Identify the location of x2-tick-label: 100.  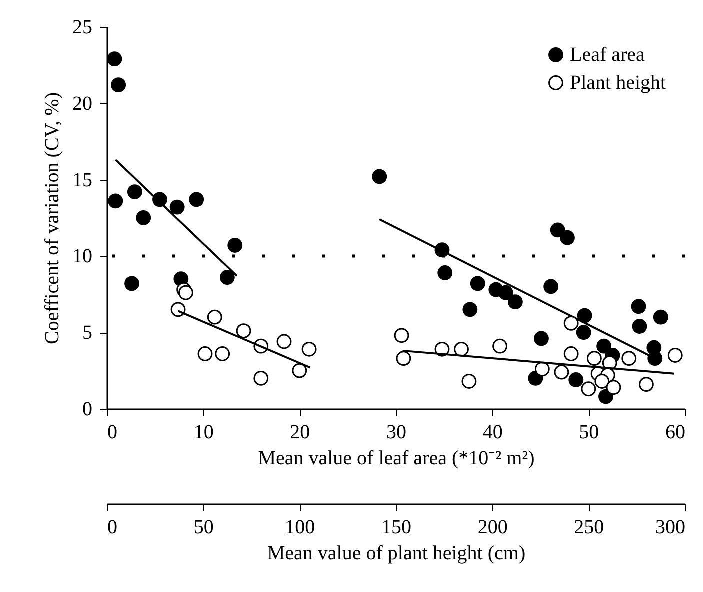
(300, 527).